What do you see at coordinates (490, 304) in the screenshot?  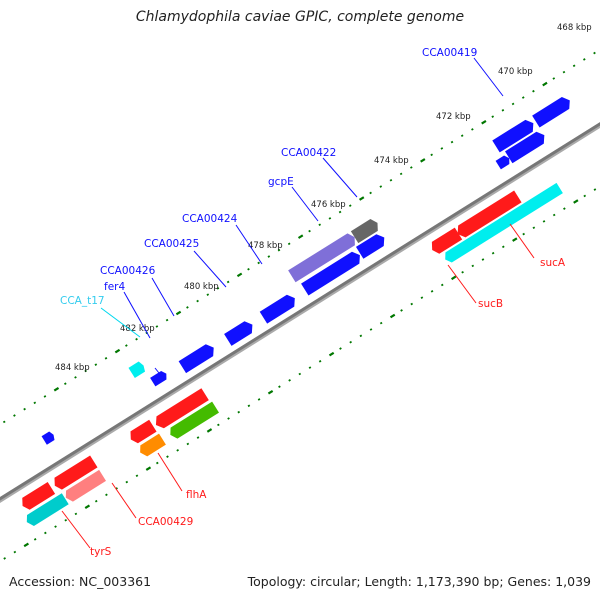 I see `gene-label: sucB` at bounding box center [490, 304].